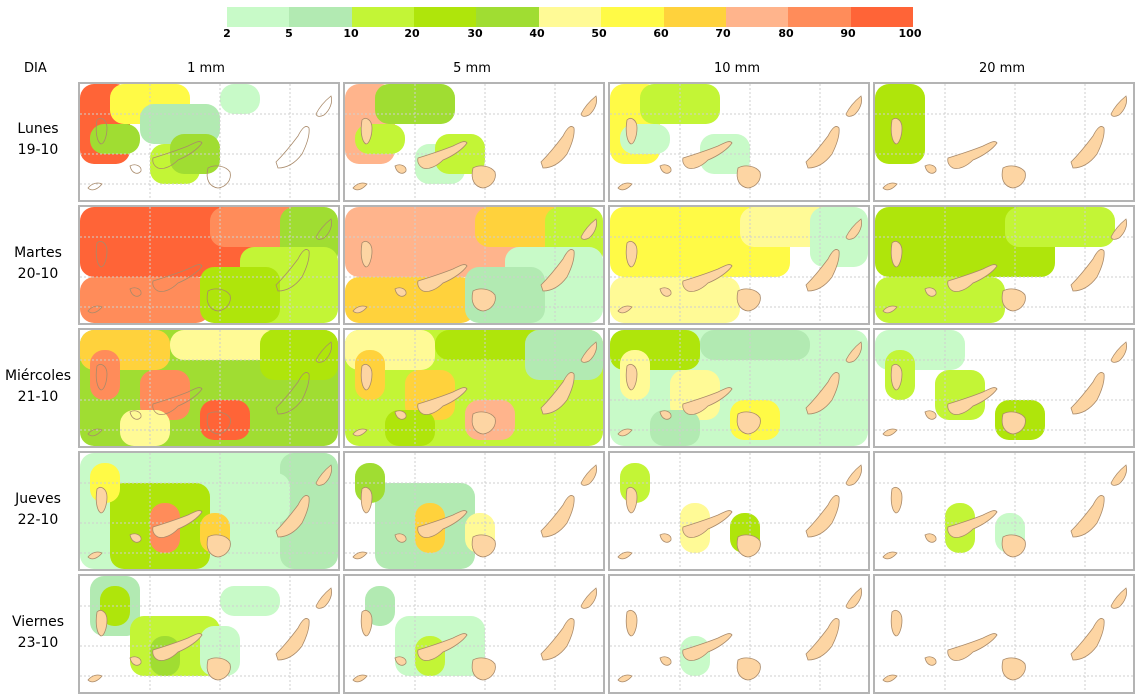 This screenshot has width=1136, height=696. Describe the element at coordinates (848, 33) in the screenshot. I see `color-scale-tick: 90` at that location.